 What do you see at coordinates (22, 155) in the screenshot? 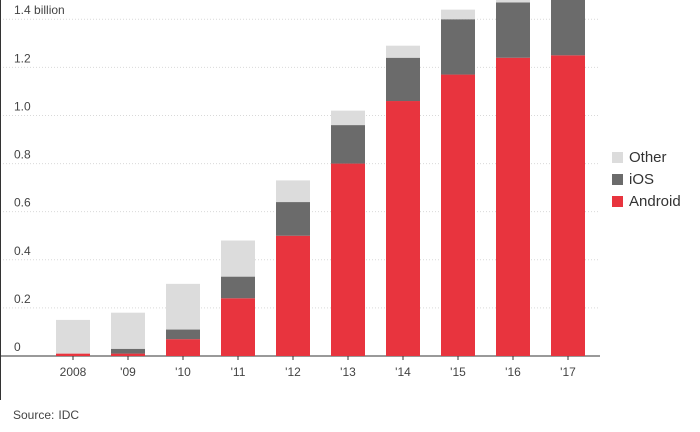
I see `y-tick-label: 0.8` at bounding box center [22, 155].